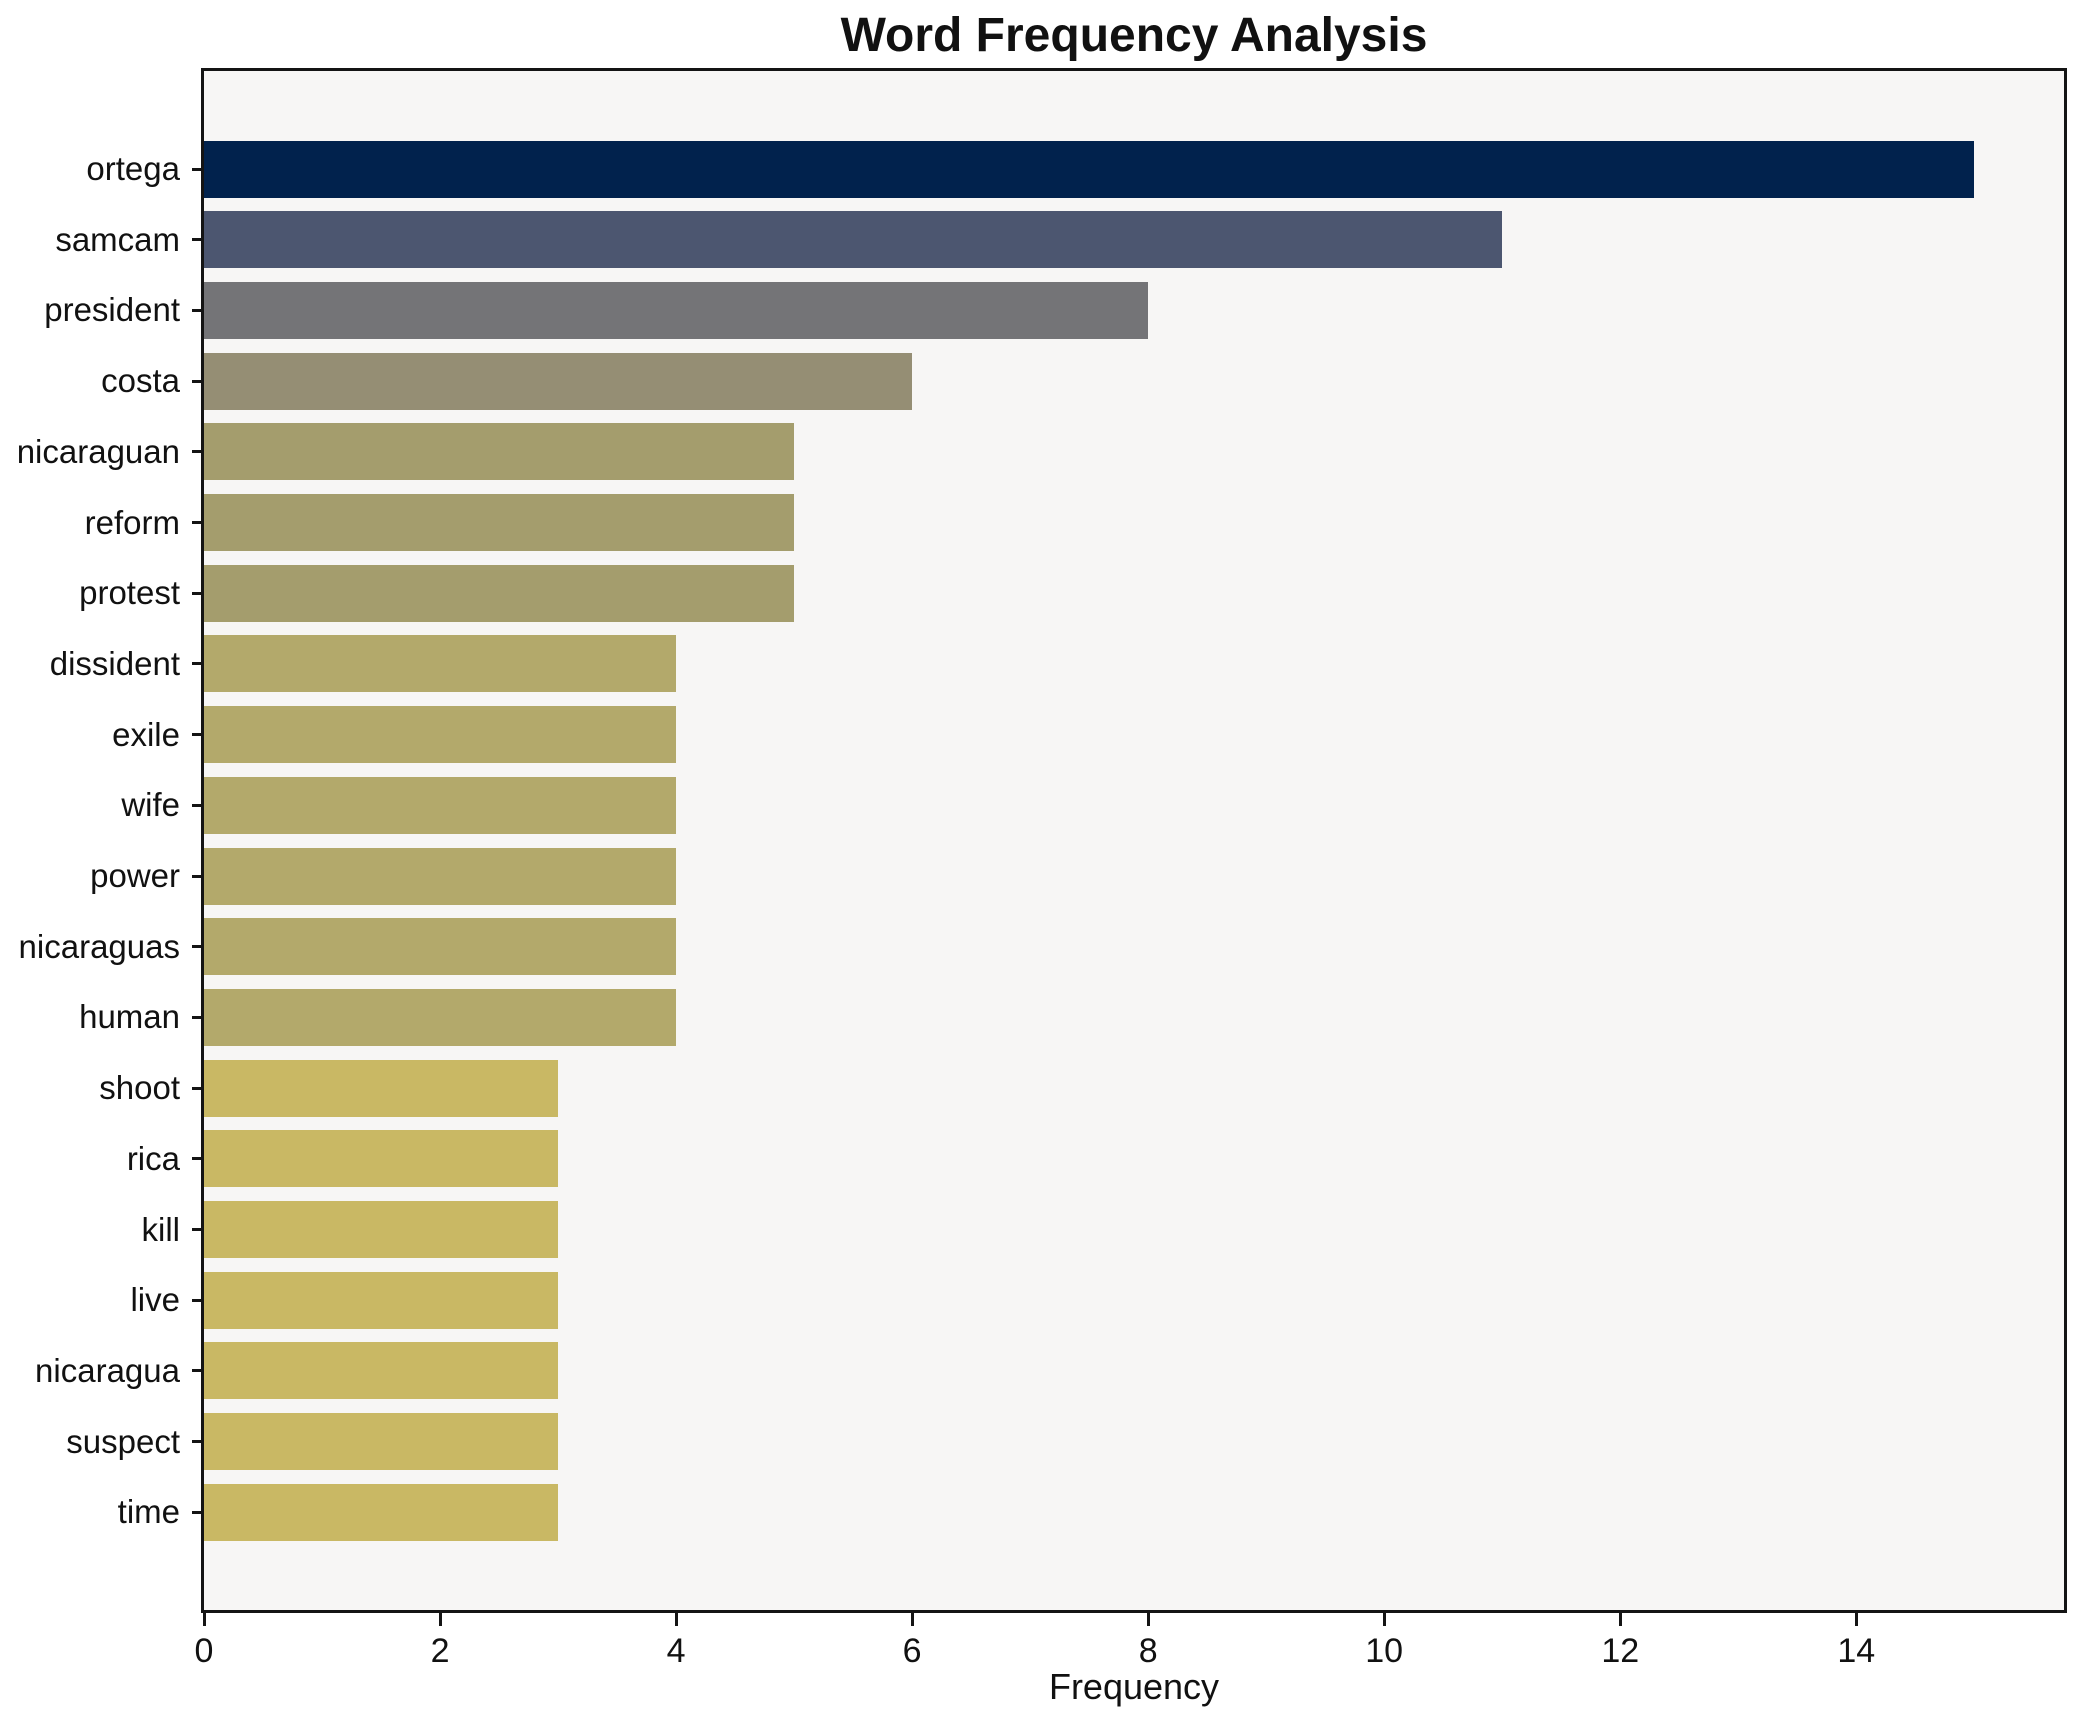 The height and width of the screenshot is (1722, 2084). I want to click on bar-nicaraguan, so click(499, 452).